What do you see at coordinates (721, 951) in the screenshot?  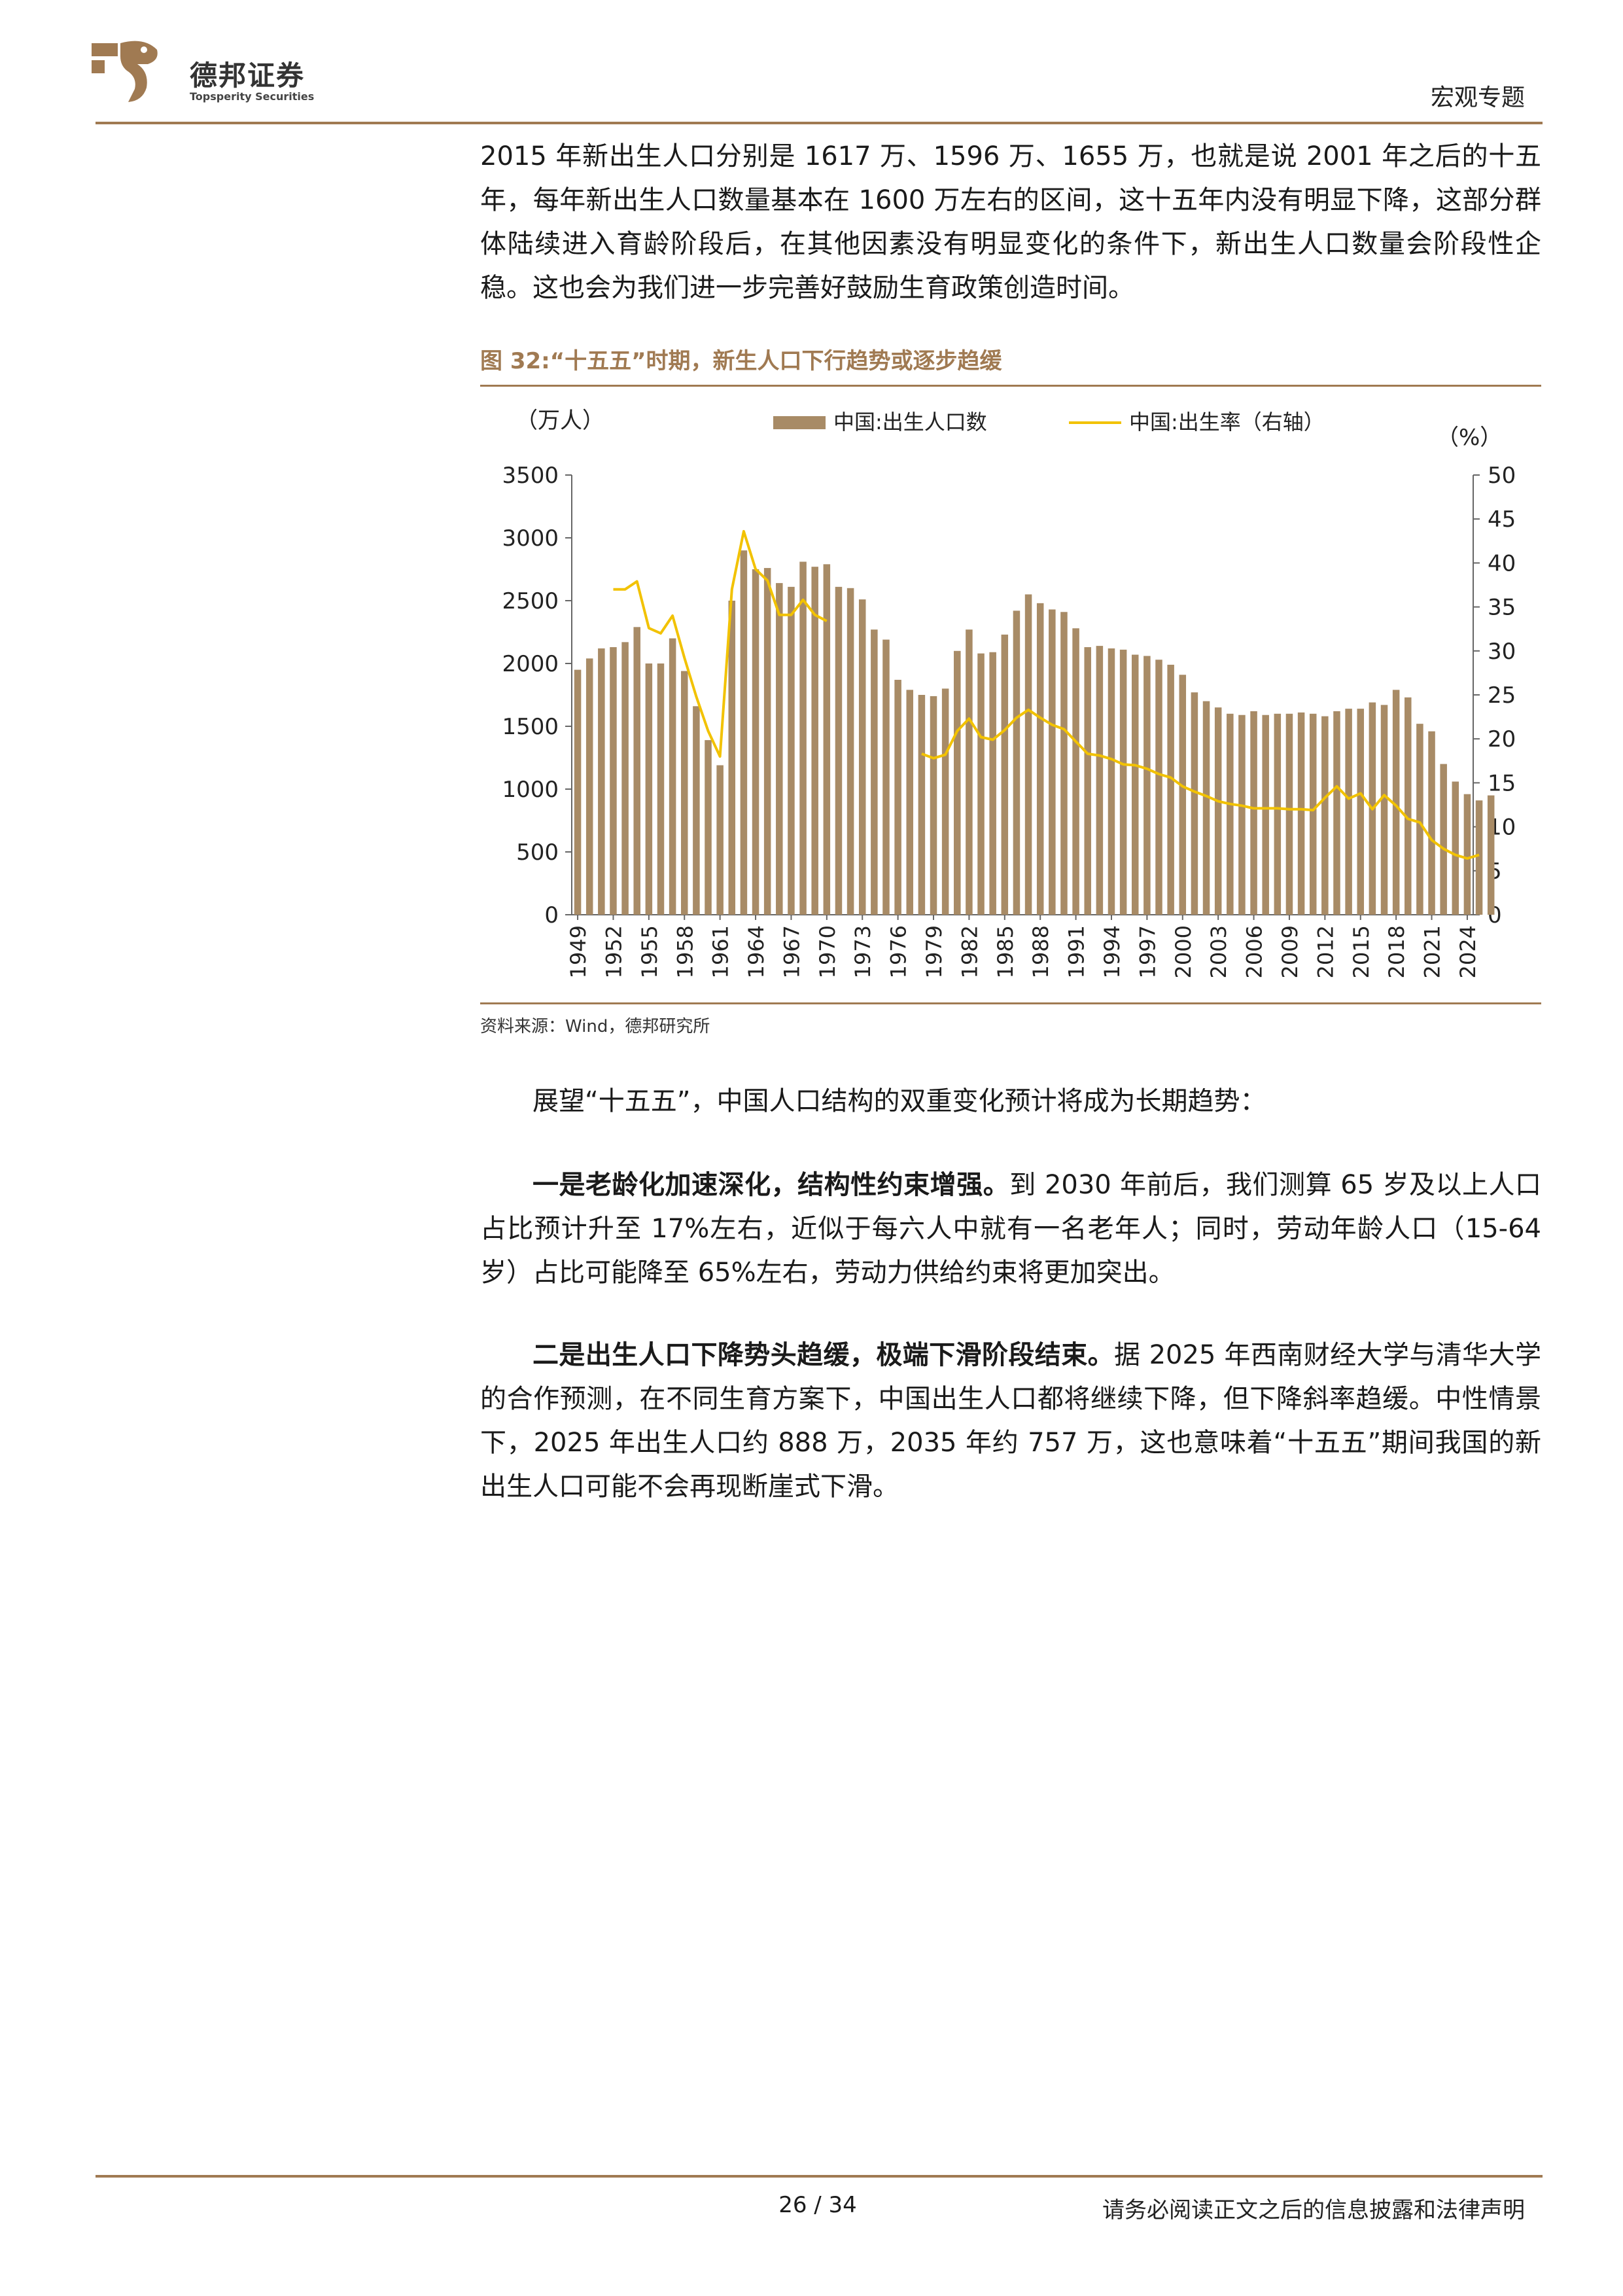 I see `x-tick-label: 1961` at bounding box center [721, 951].